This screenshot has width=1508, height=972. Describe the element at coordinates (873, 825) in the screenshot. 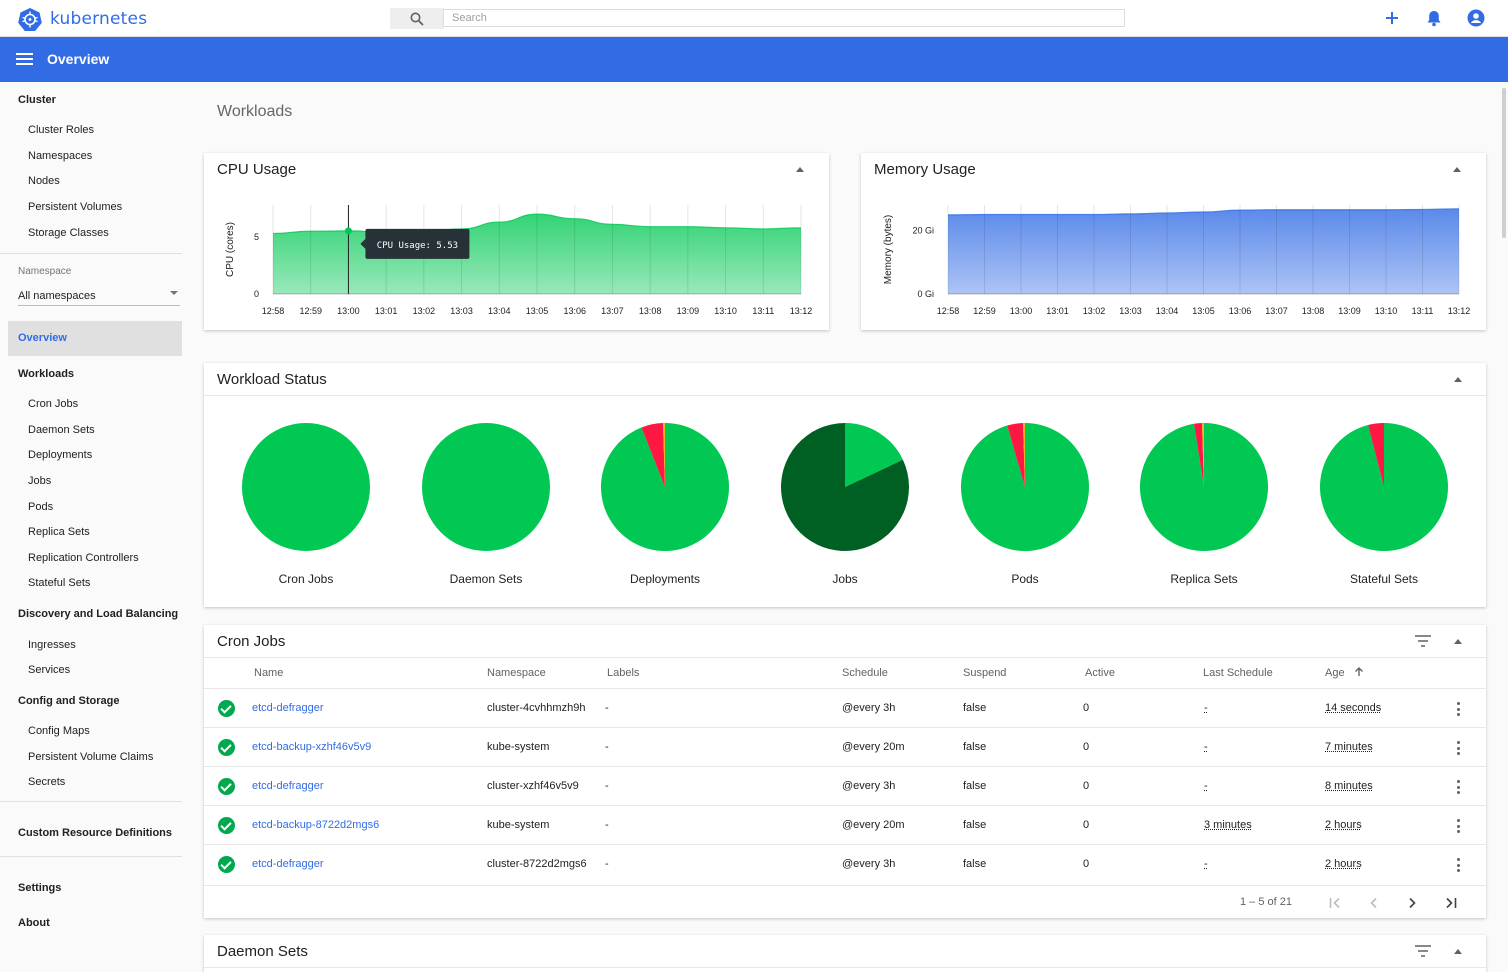

I see `cell-schedule: @every 20m` at that location.